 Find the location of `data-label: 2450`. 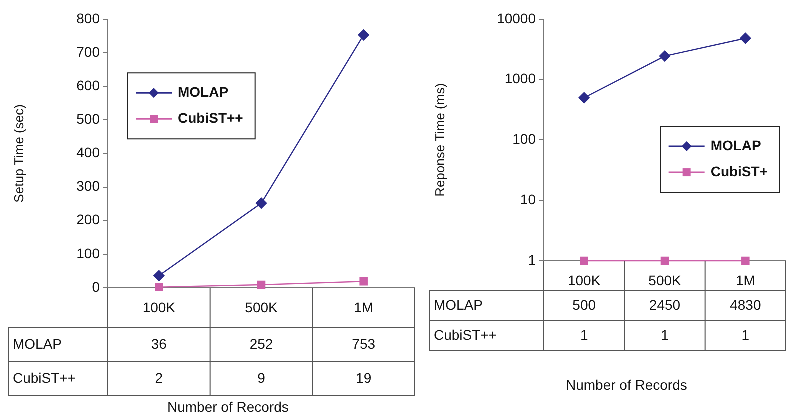

data-label: 2450 is located at coordinates (665, 304).